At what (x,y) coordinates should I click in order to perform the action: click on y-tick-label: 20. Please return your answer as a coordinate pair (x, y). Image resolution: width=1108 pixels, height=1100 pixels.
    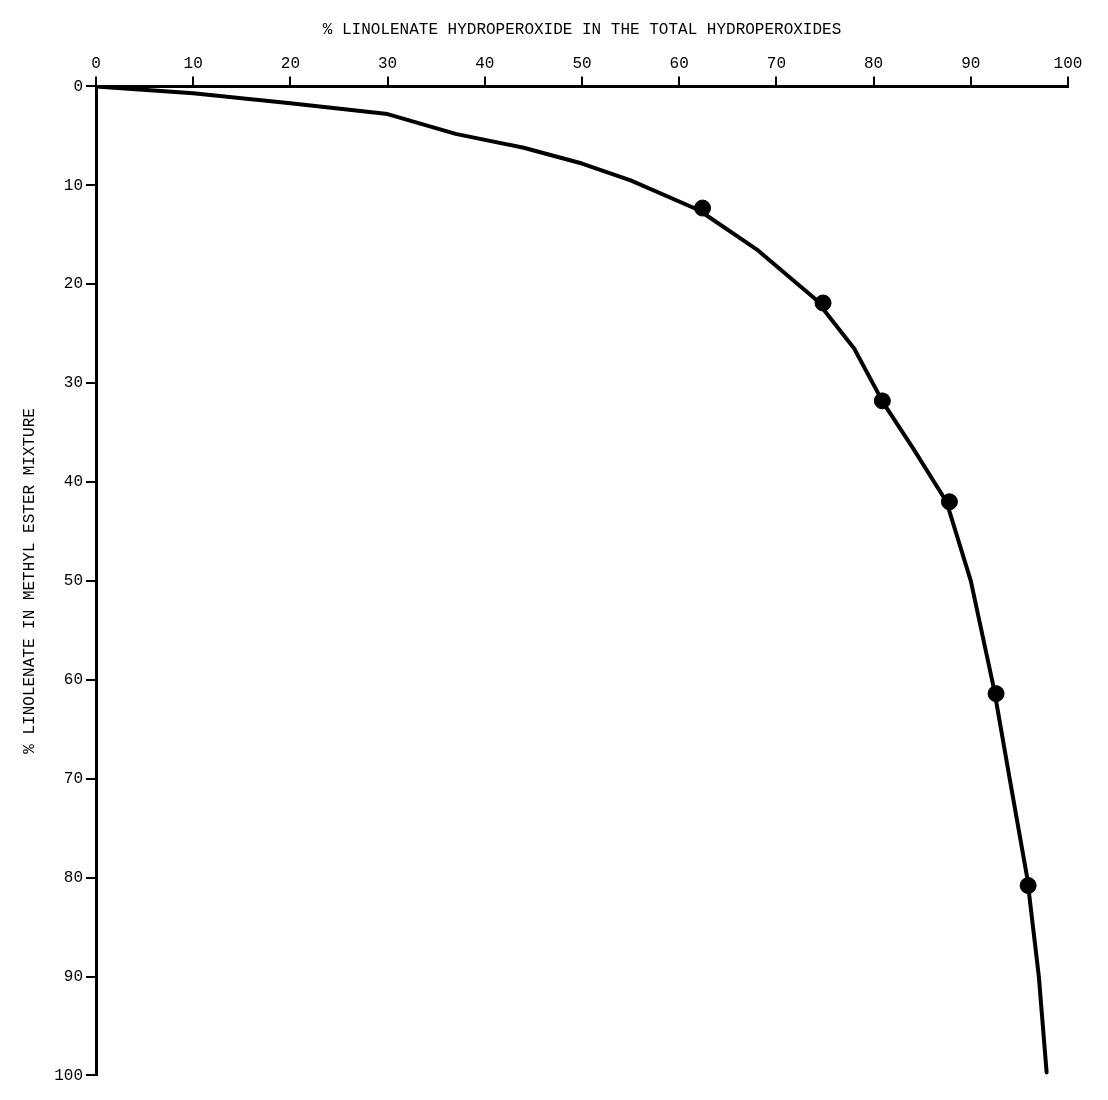
    Looking at the image, I should click on (73, 284).